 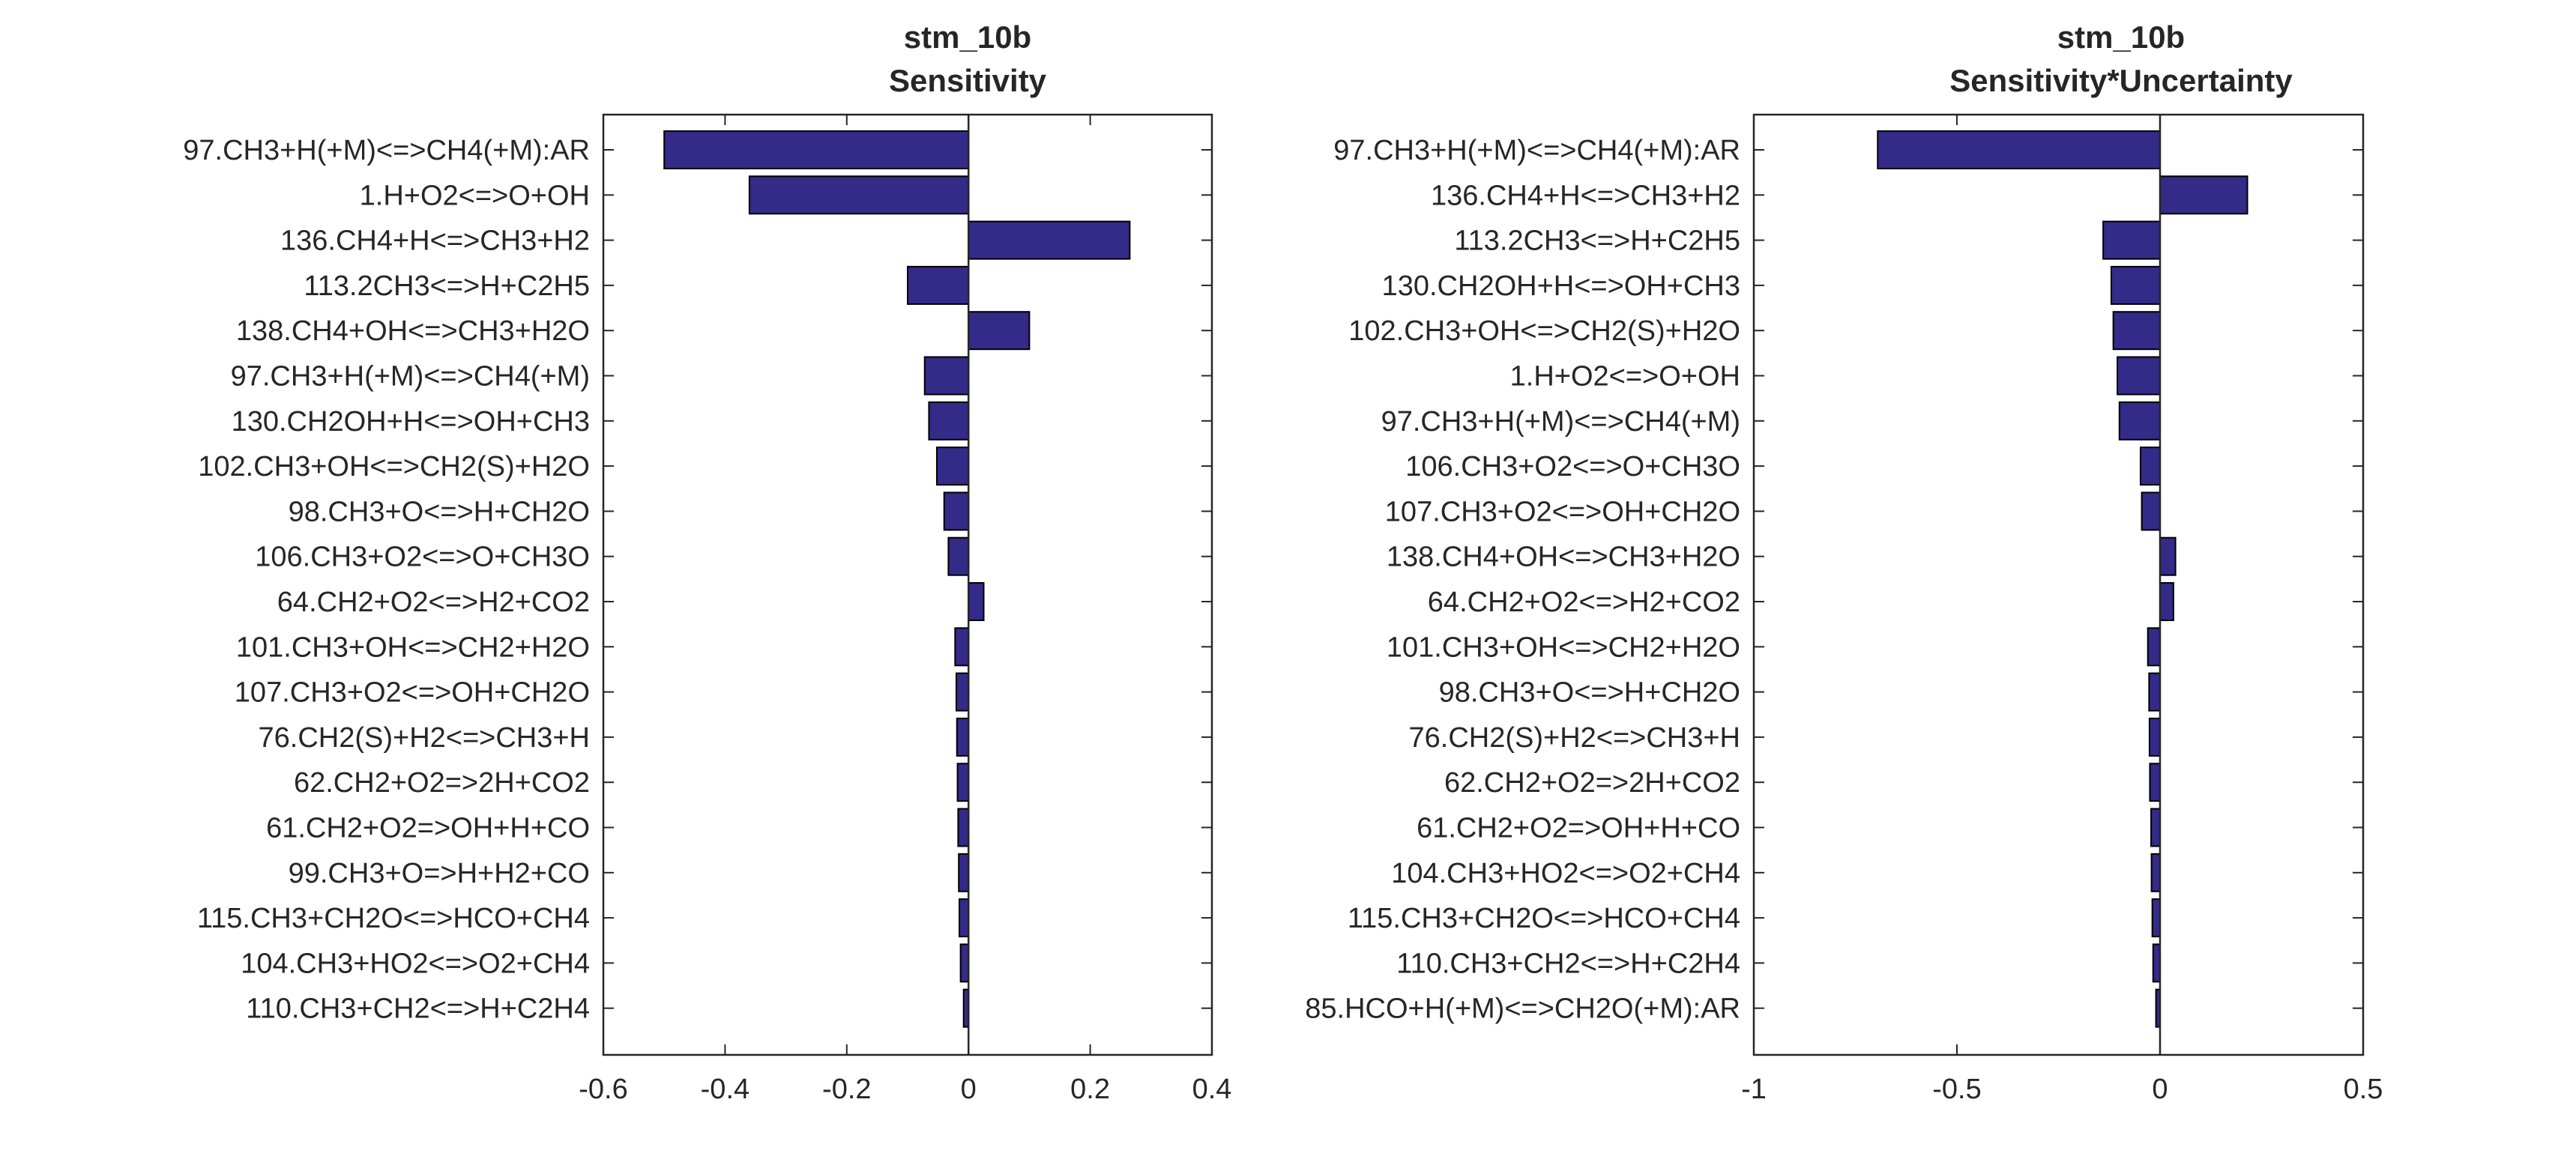 What do you see at coordinates (1212, 1089) in the screenshot?
I see `x-tick-label: 0.4` at bounding box center [1212, 1089].